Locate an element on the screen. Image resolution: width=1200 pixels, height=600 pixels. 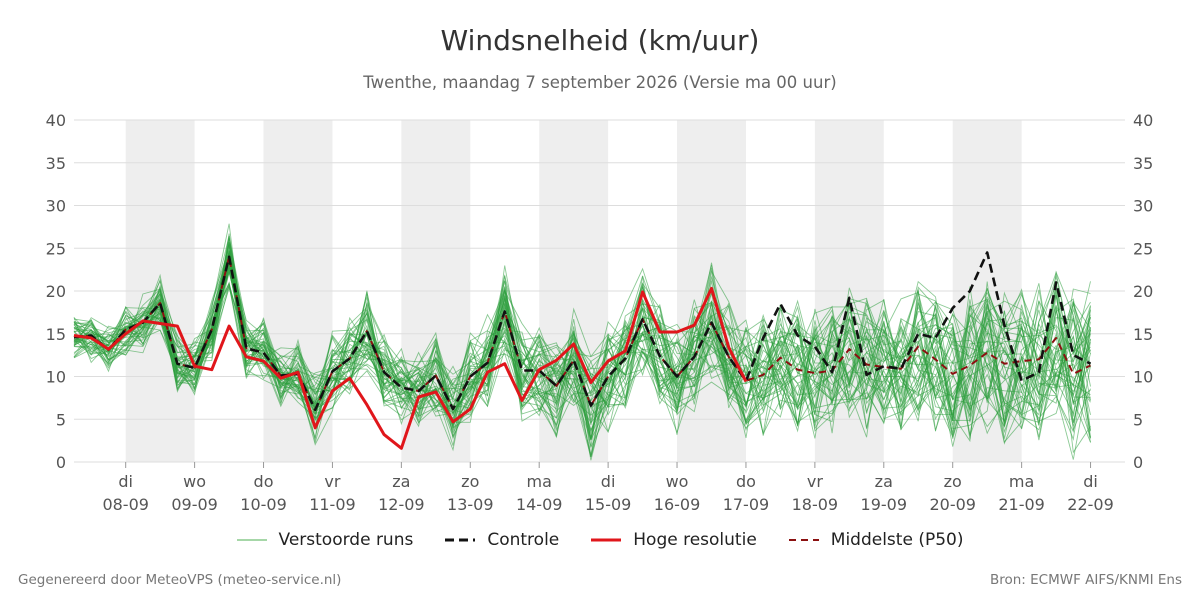
x-tick-day-7: di is located at coordinates (608, 481).